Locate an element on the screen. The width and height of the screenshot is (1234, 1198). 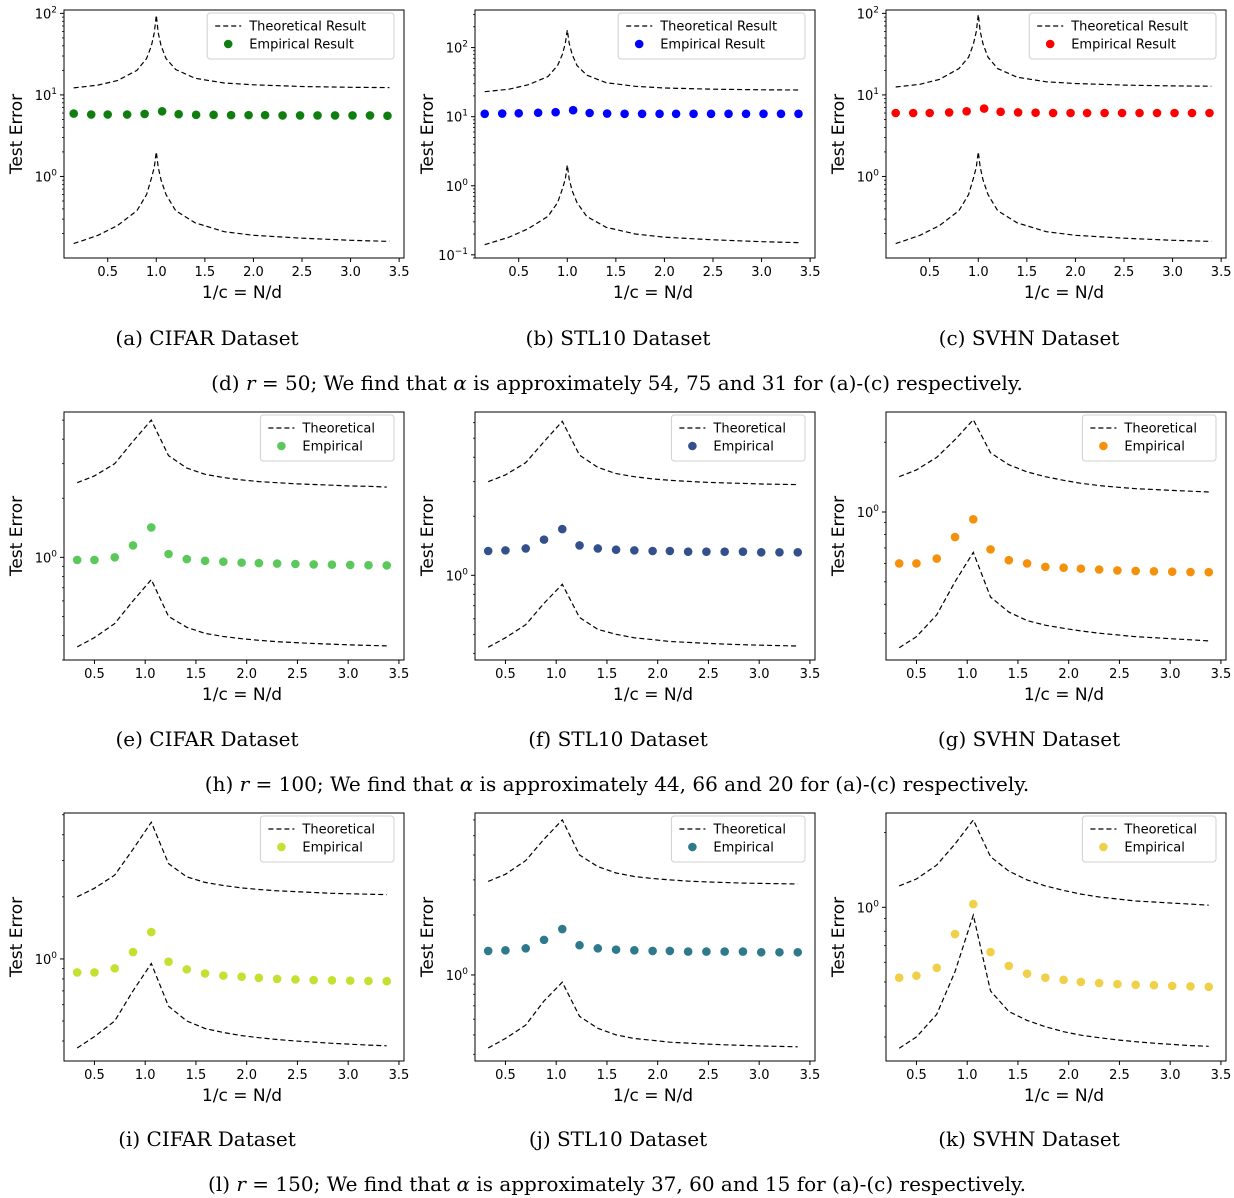
subcaption-i: (i) CIFAR Dataset is located at coordinates (207, 1139).